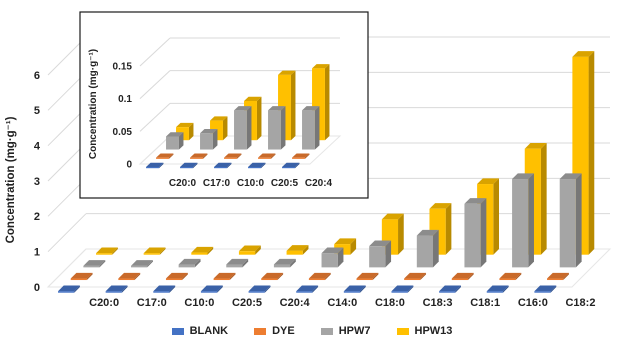 This screenshot has height=349, width=624. What do you see at coordinates (260, 331) in the screenshot?
I see `legend-swatch-dye` at bounding box center [260, 331].